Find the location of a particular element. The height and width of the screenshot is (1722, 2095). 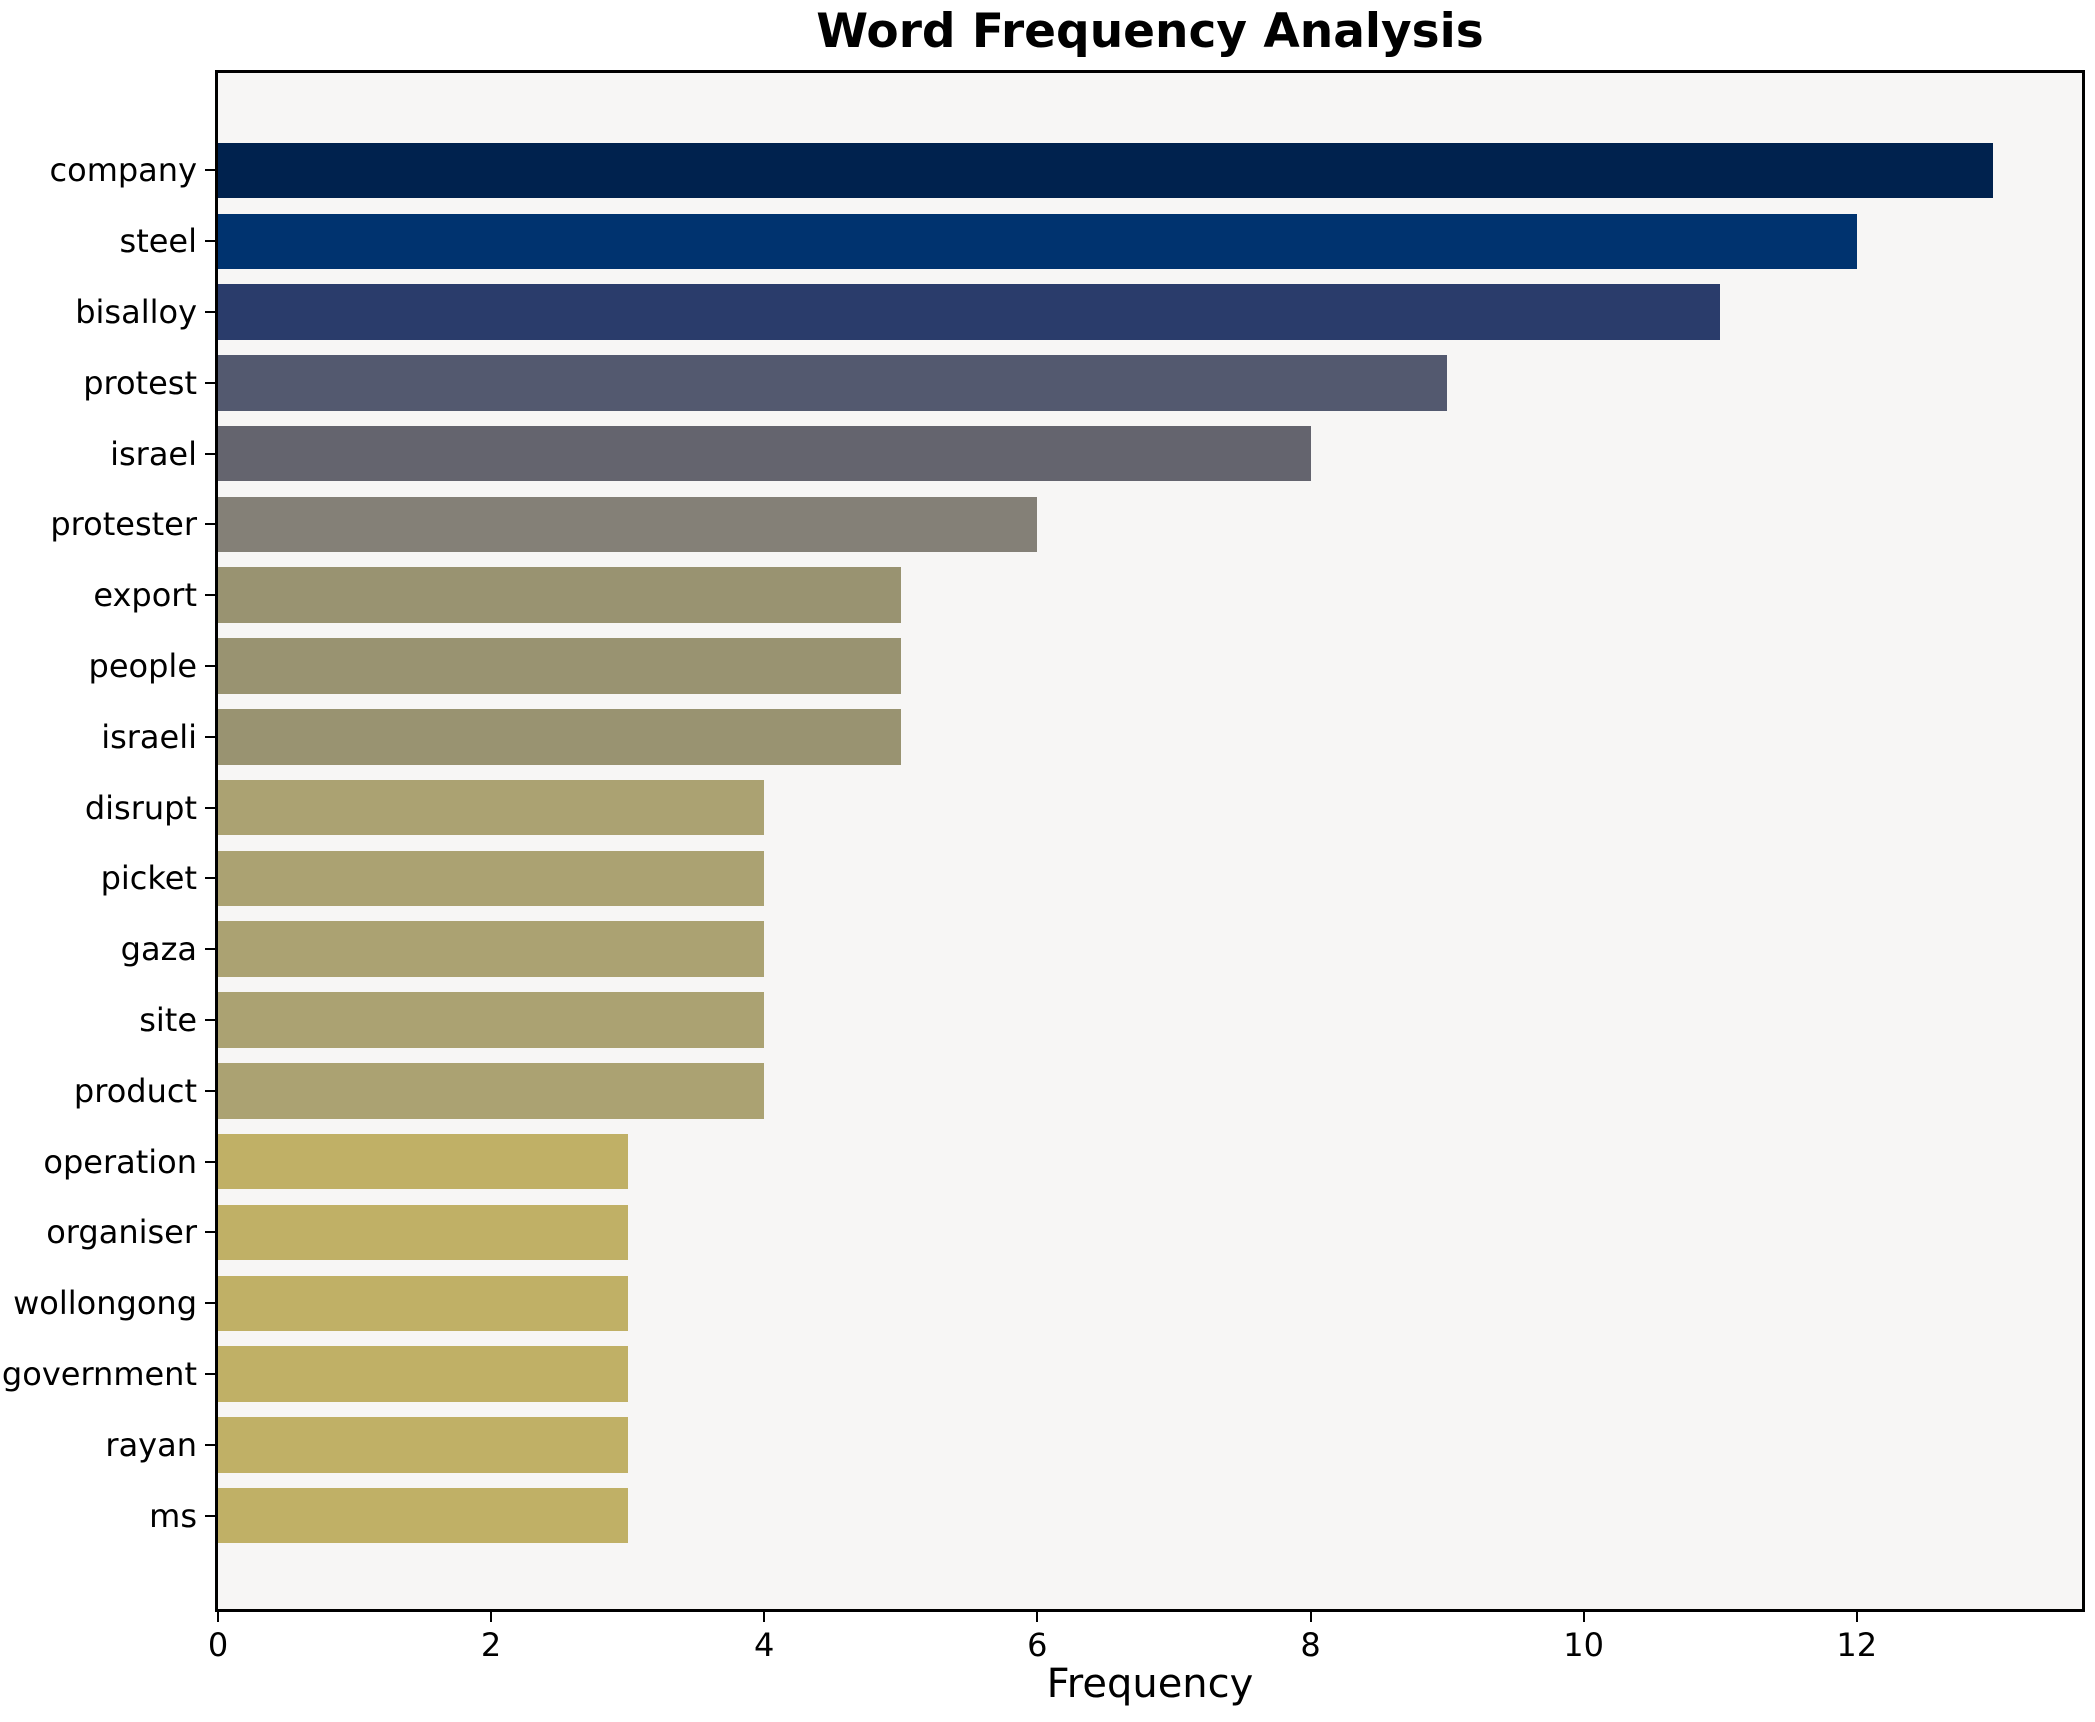

y-tick-label-israeli: israeli is located at coordinates (149, 736).